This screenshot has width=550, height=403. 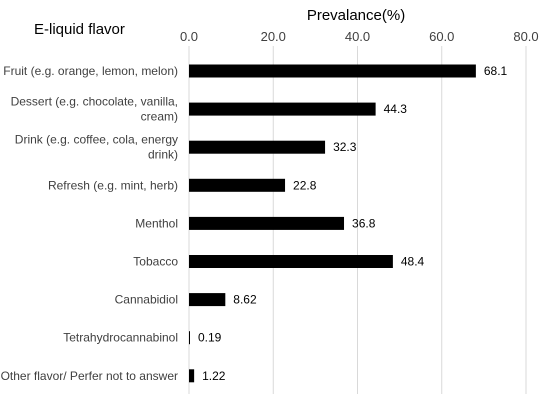 I want to click on x-tick-label: 80.0, so click(x=525, y=36).